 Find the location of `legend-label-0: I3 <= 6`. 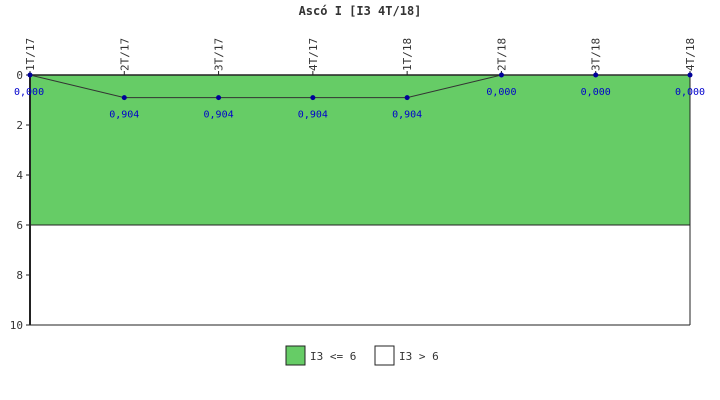

legend-label-0: I3 <= 6 is located at coordinates (333, 356).